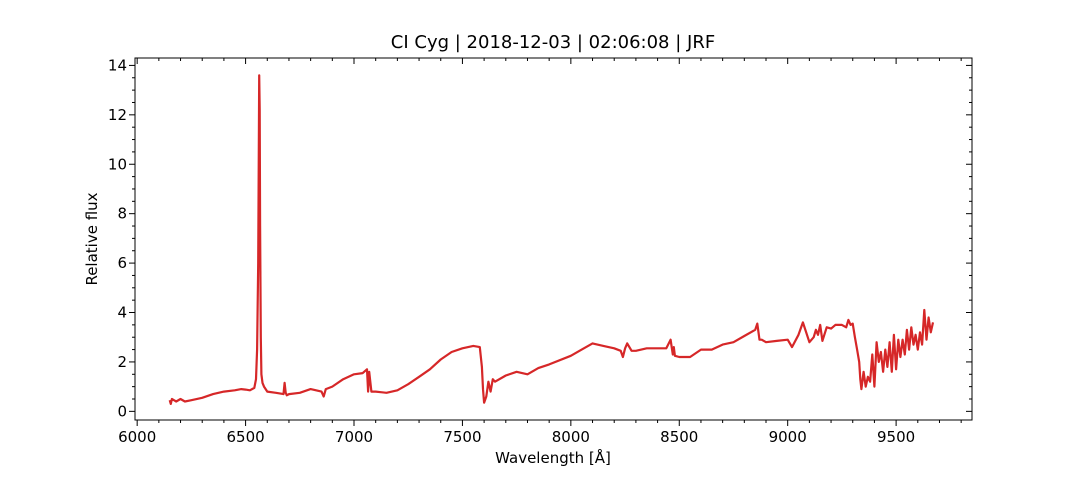 The image size is (1080, 480). Describe the element at coordinates (571, 437) in the screenshot. I see `x-tick-label: 8000` at that location.